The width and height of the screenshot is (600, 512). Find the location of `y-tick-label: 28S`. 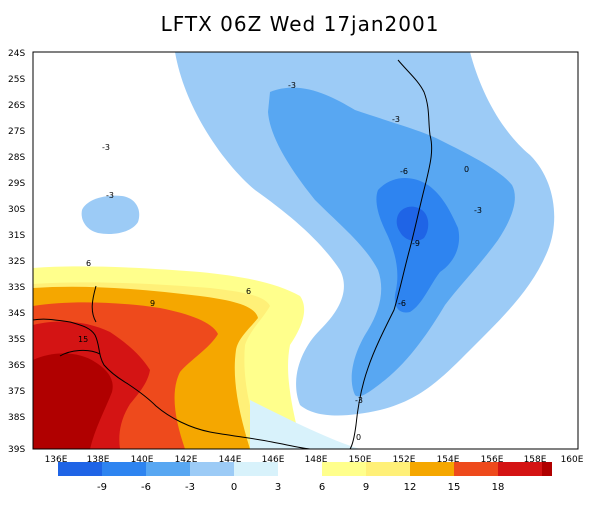

y-tick-label: 28S is located at coordinates (16, 158).